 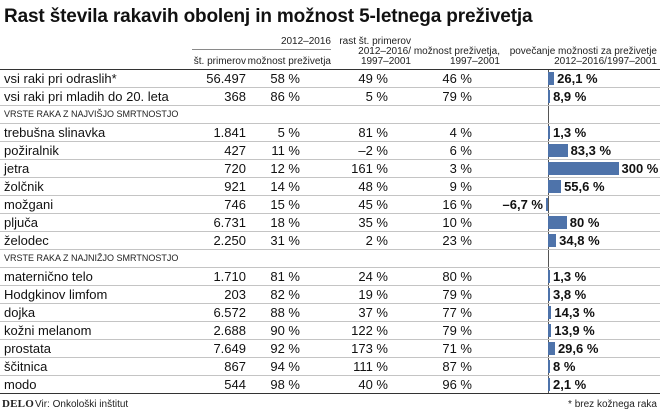 What do you see at coordinates (261, 49) in the screenshot?
I see `column-group-rule` at bounding box center [261, 49].